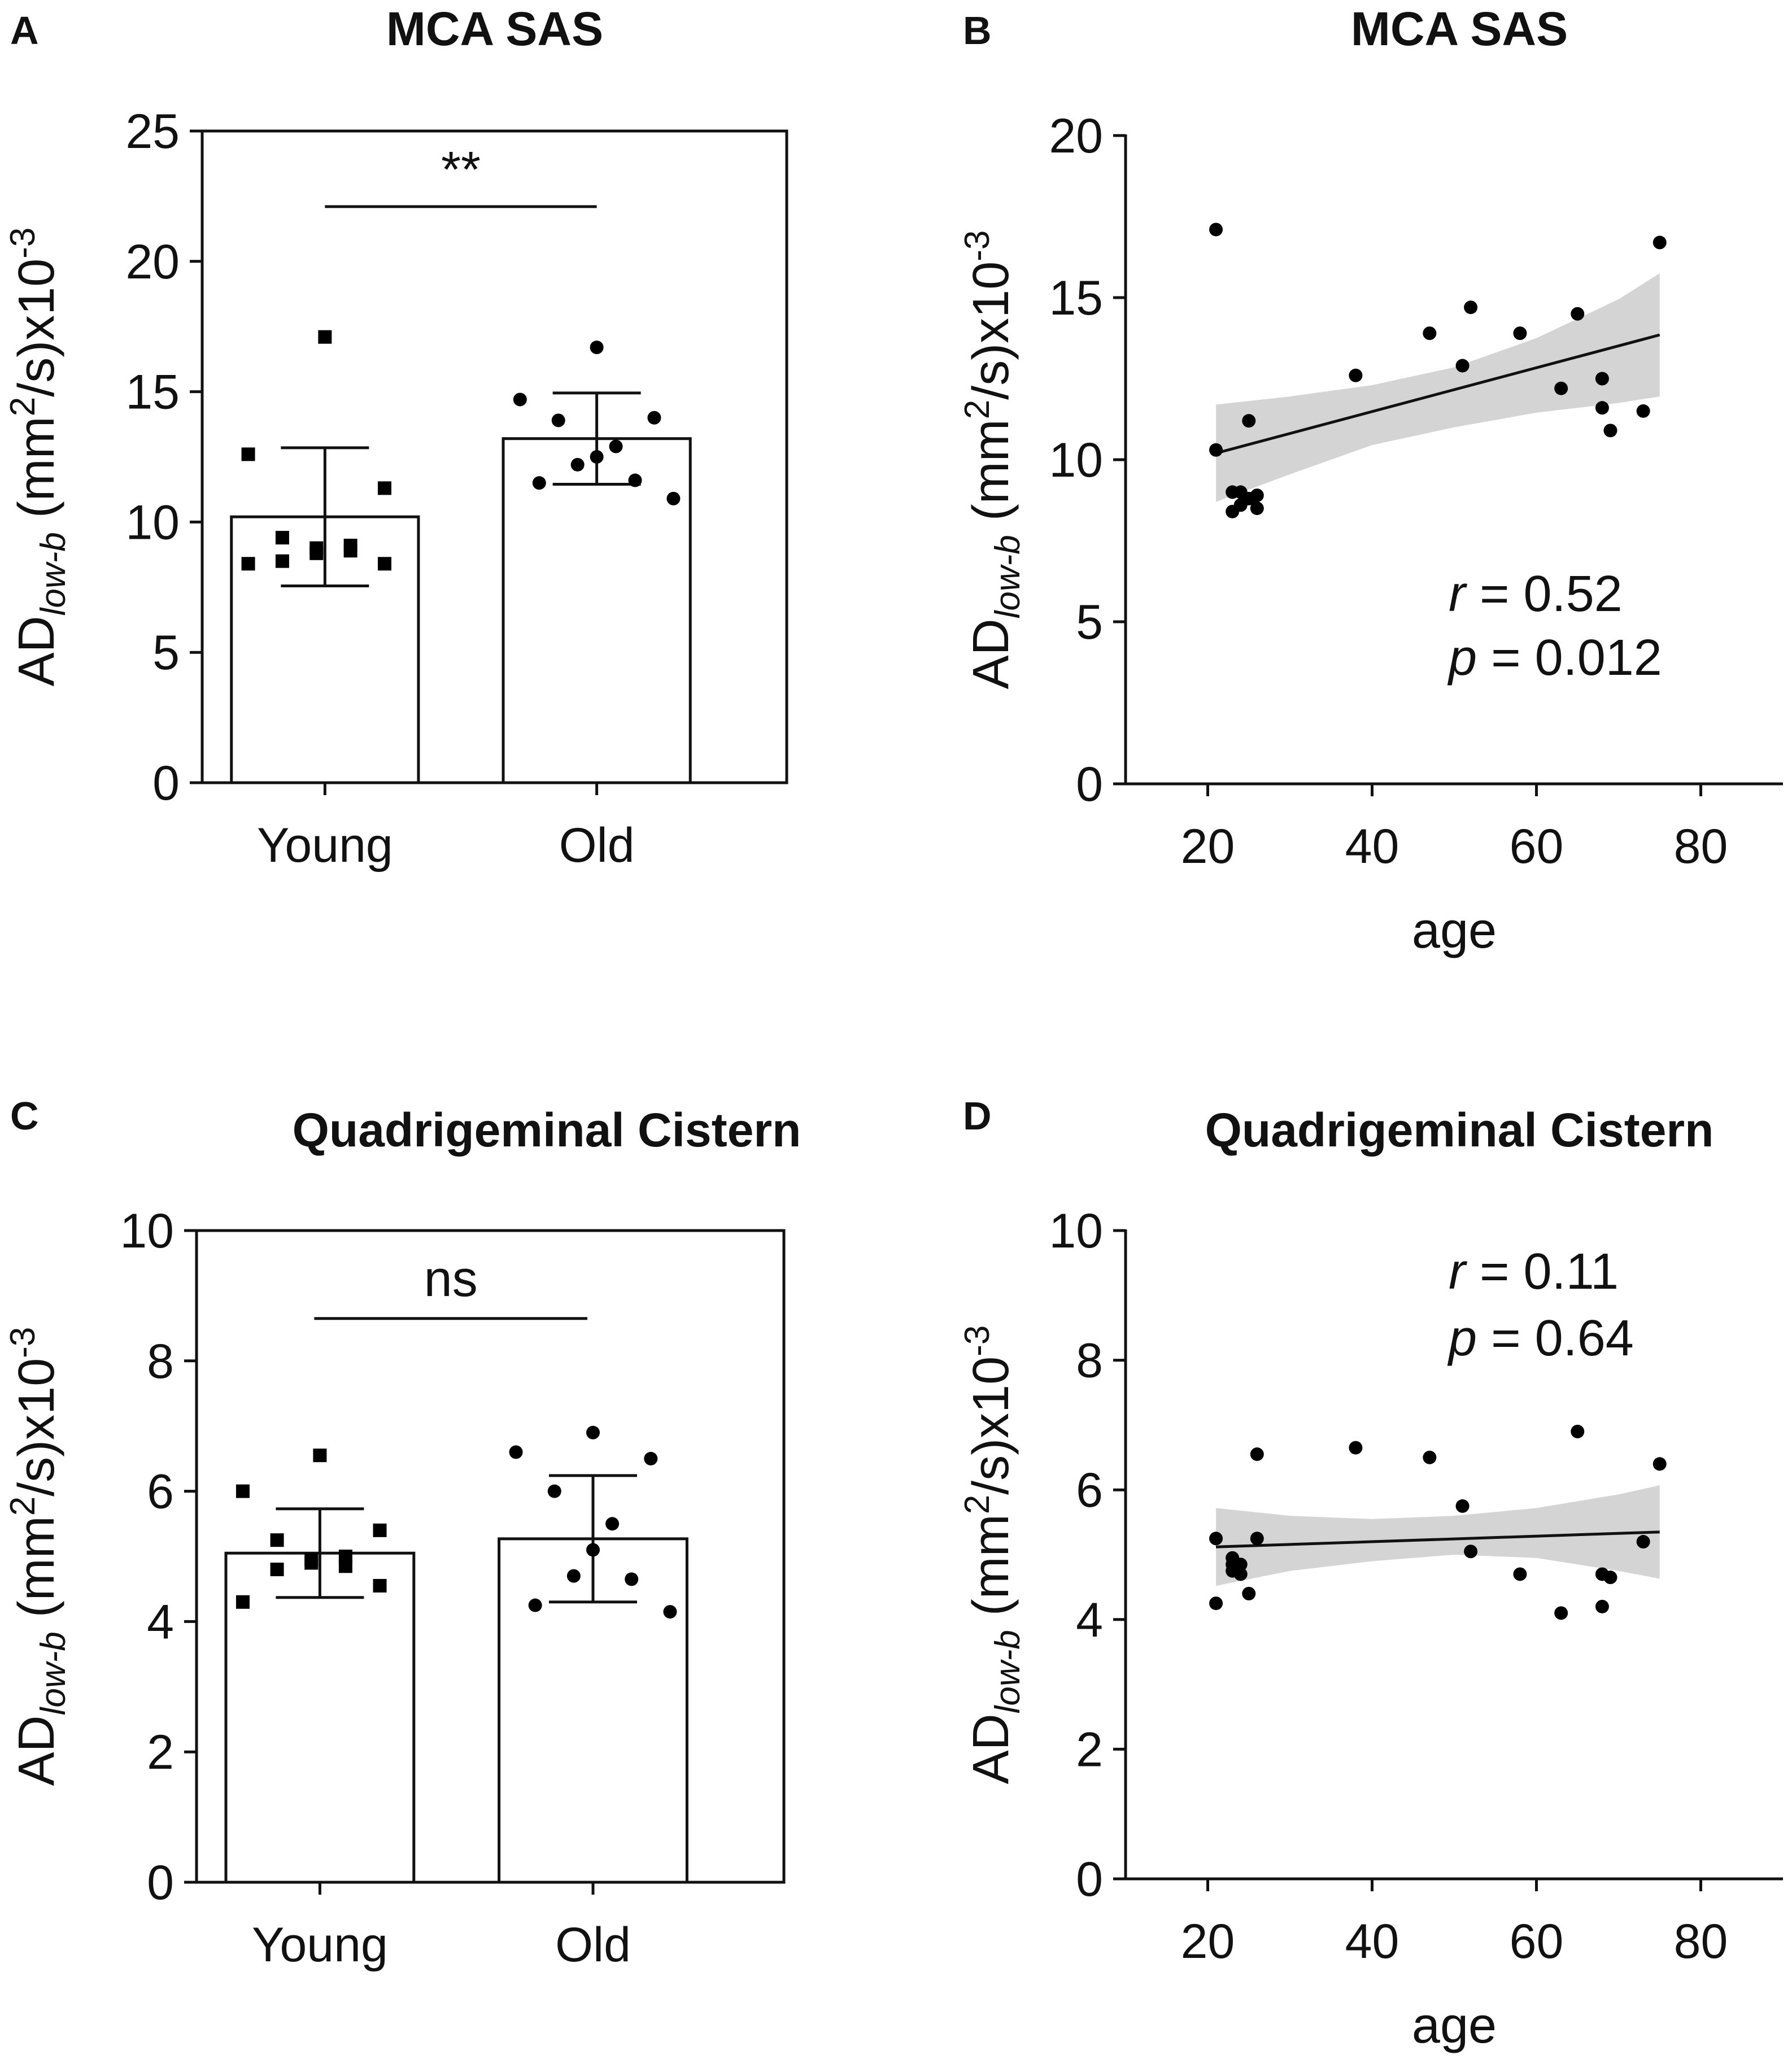 This screenshot has height=2059, width=1792. I want to click on confidence-band, so click(1438, 1535).